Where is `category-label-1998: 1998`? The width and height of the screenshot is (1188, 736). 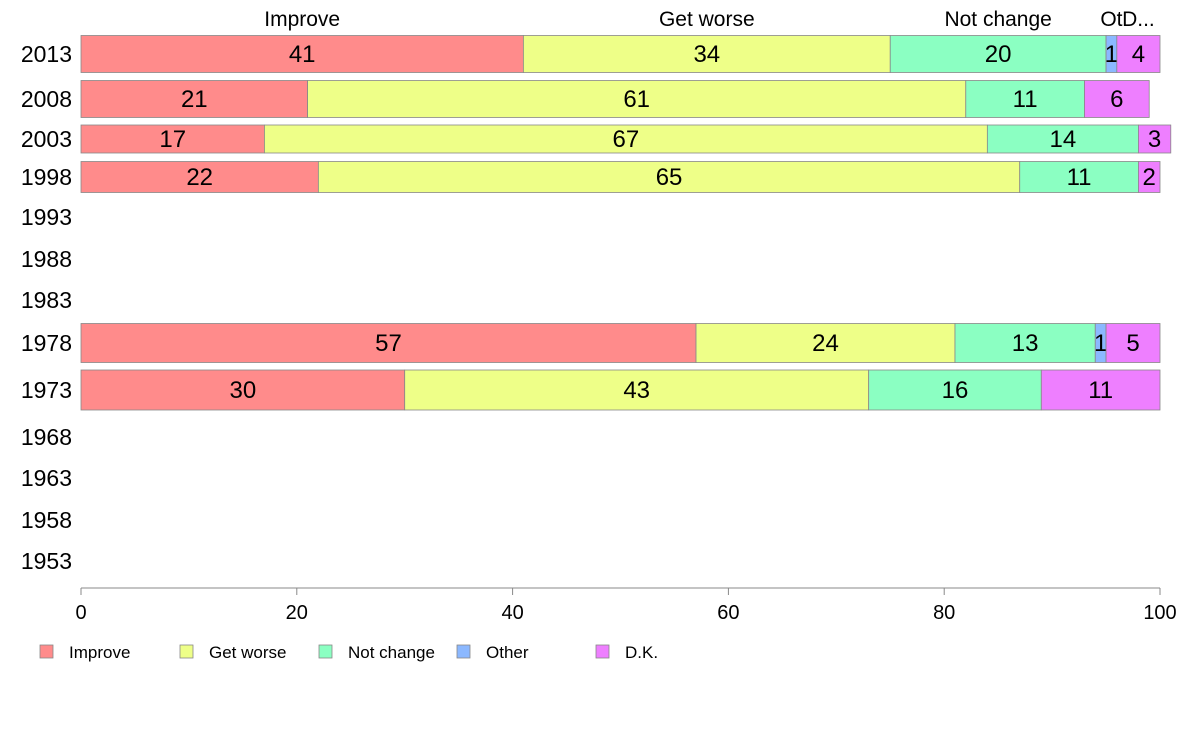 category-label-1998: 1998 is located at coordinates (46, 177).